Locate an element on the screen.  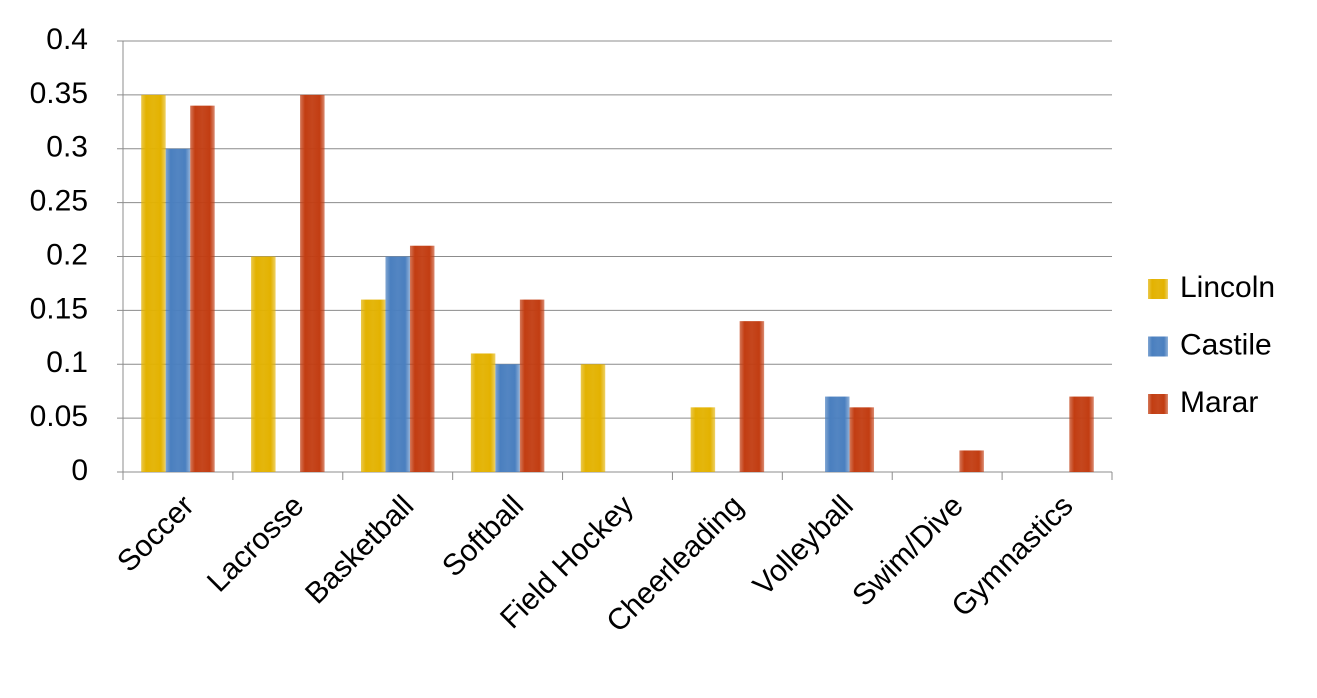
x-tick-label: Lacrosse is located at coordinates (255, 543).